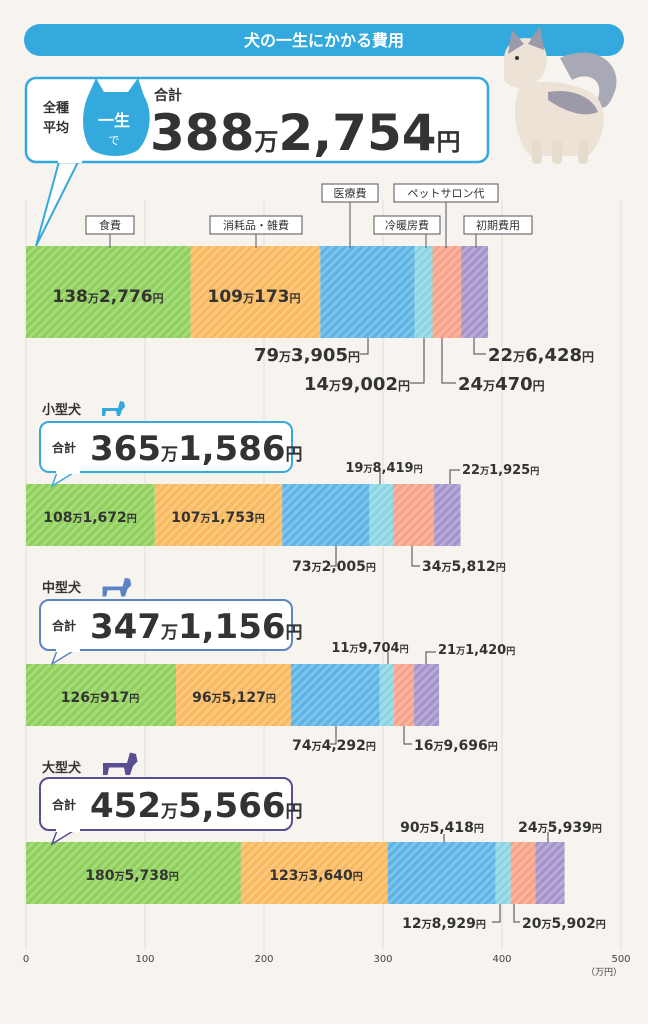 The width and height of the screenshot is (648, 1024). What do you see at coordinates (116, 117) in the screenshot?
I see `dog-head-badge-icon` at bounding box center [116, 117].